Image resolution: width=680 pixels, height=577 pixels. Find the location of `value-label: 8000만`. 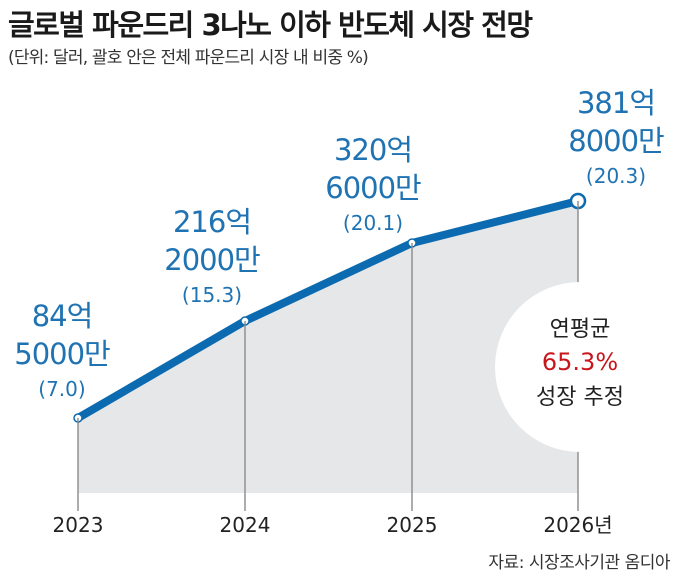

value-label: 8000만 is located at coordinates (616, 141).